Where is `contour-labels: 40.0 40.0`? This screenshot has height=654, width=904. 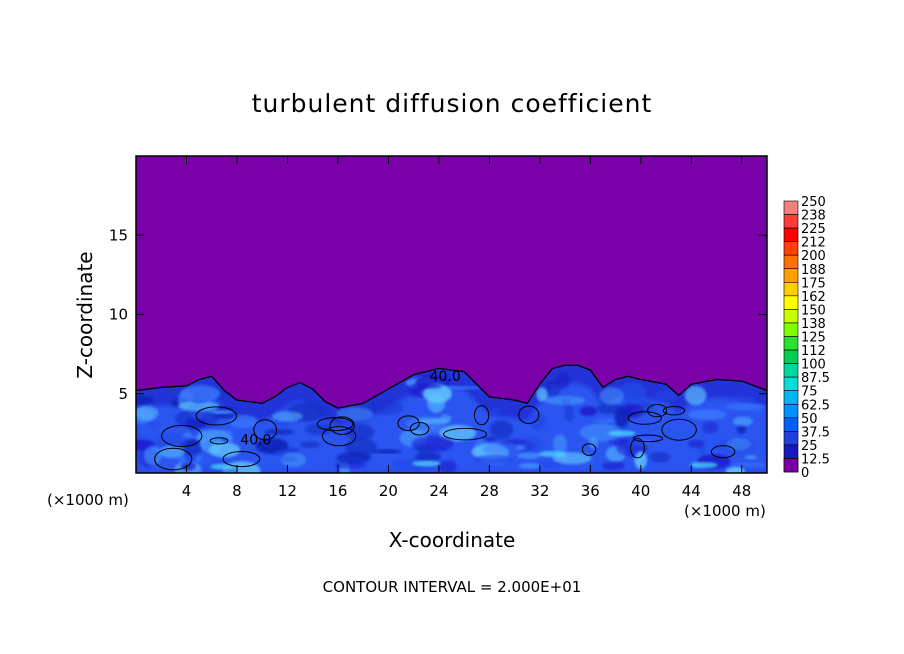
contour-labels: 40.0 40.0 is located at coordinates (350, 408).